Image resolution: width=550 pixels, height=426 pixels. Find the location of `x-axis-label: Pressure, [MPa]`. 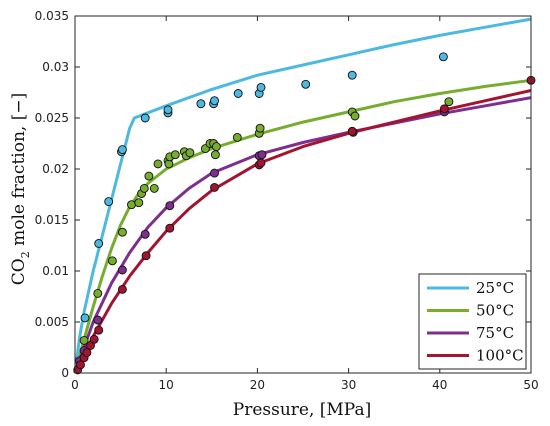

x-axis-label: Pressure, [MPa] is located at coordinates (302, 410).